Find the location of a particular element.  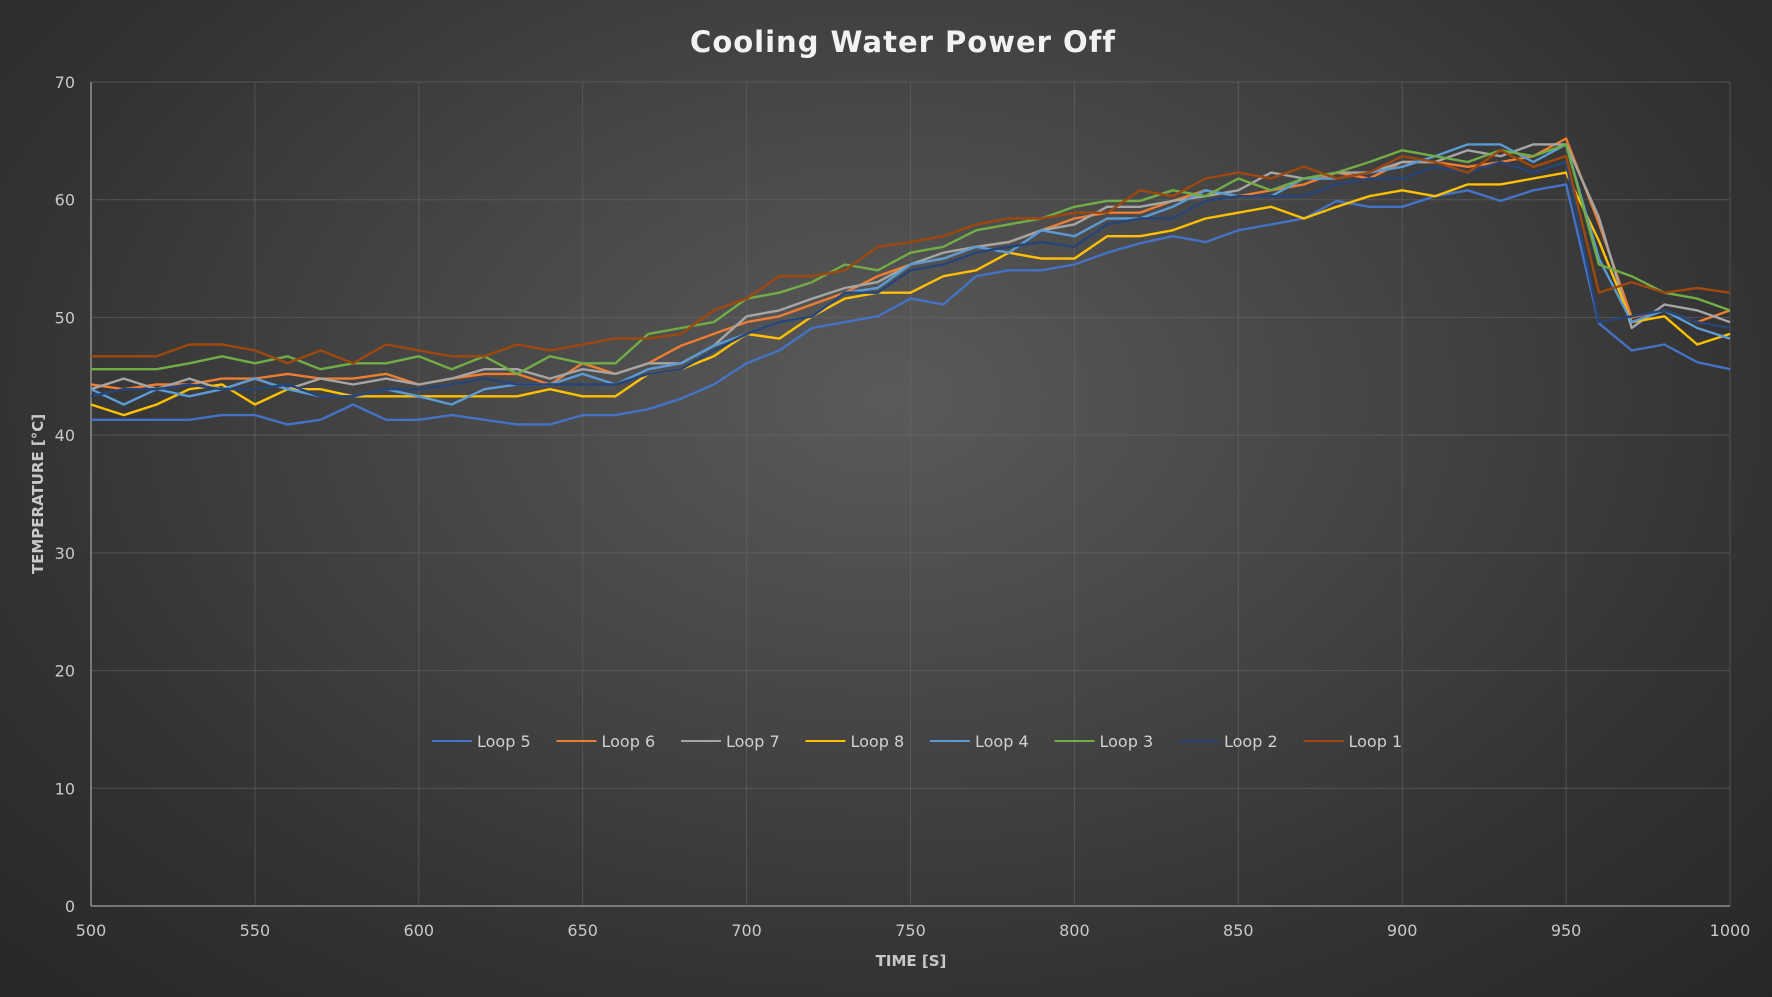

x-tick-label: 850 is located at coordinates (1238, 930).